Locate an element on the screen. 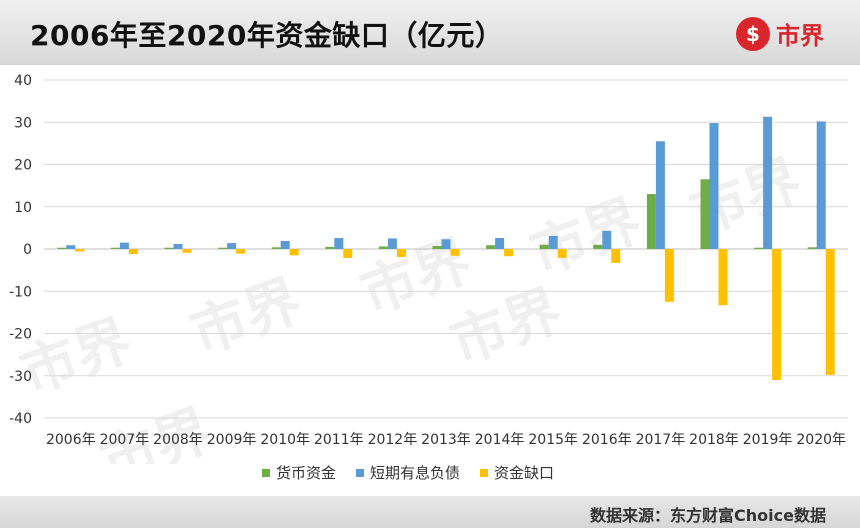 The image size is (860, 528). y-tick-label: 40 is located at coordinates (23, 81).